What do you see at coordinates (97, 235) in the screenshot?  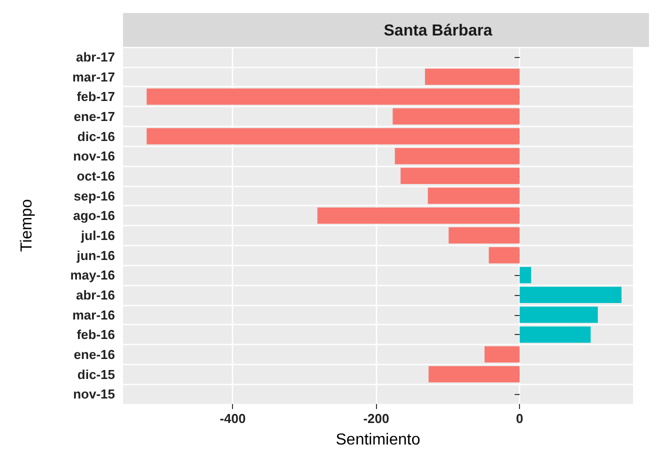 I see `y-tick-label: jul-16` at bounding box center [97, 235].